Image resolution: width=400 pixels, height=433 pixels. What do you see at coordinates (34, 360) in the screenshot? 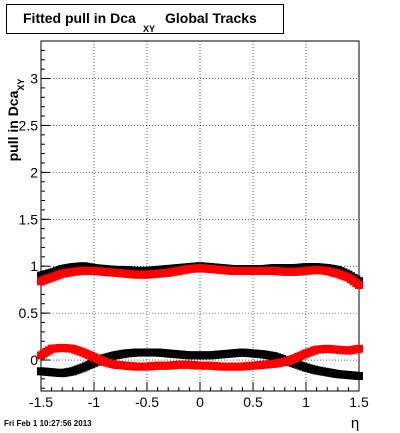
I see `y-tick-label: 0` at bounding box center [34, 360].